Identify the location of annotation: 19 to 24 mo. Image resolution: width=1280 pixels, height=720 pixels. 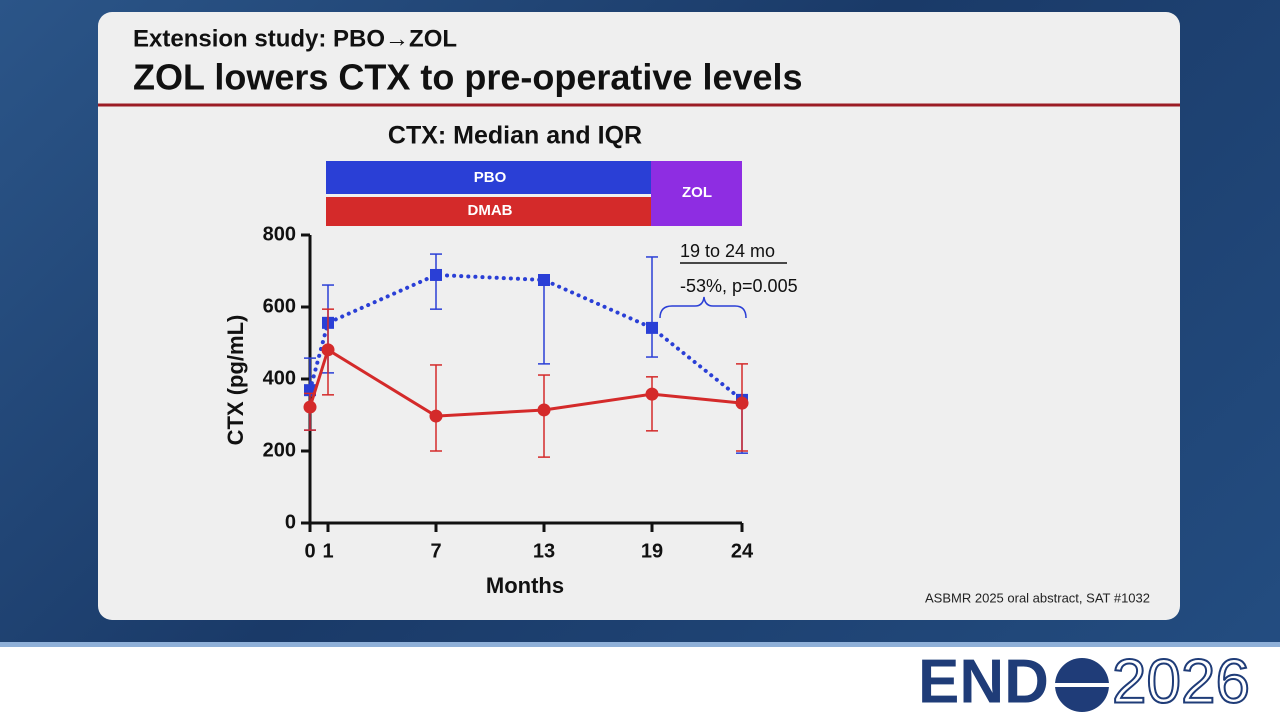
(727, 251).